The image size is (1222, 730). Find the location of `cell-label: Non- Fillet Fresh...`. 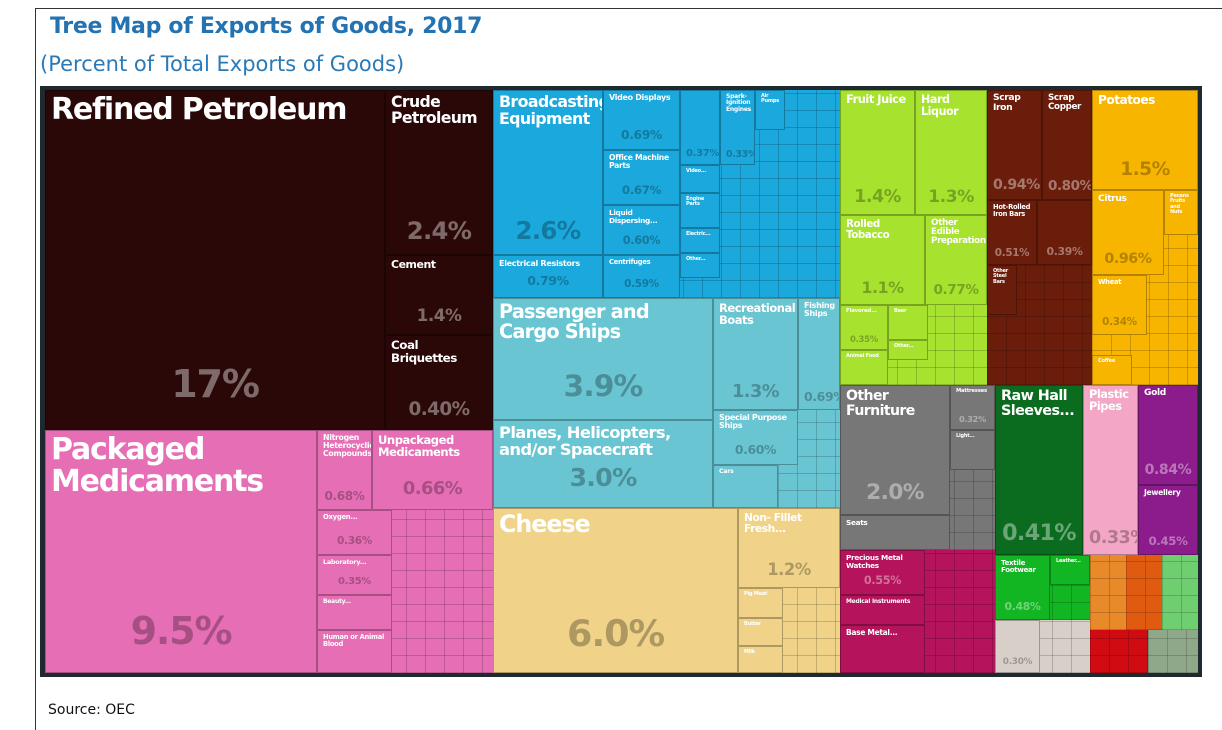

cell-label: Non- Fillet Fresh... is located at coordinates (773, 523).